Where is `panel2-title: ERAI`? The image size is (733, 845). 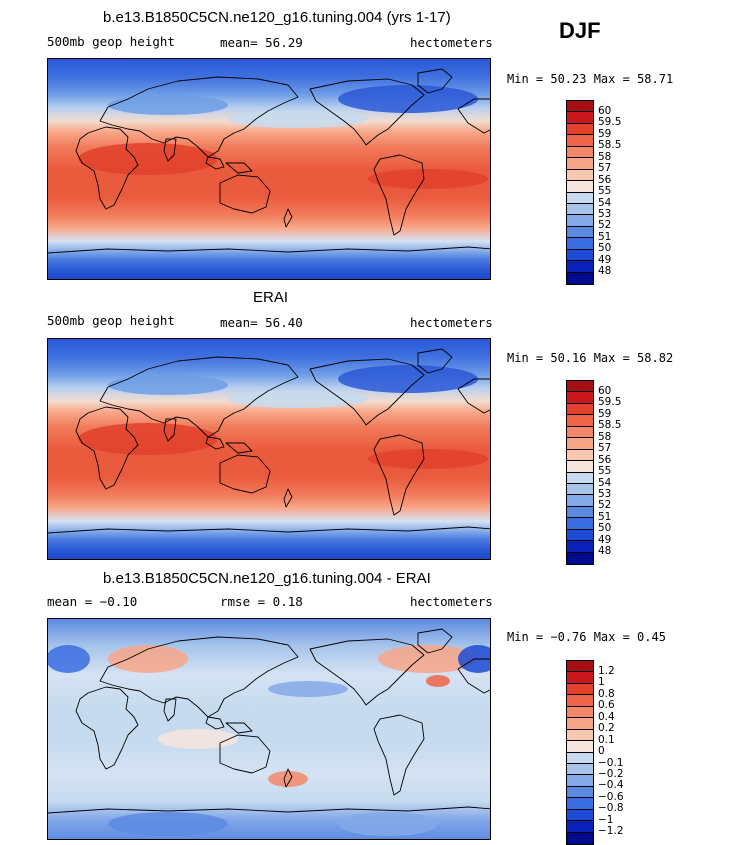
panel2-title: ERAI is located at coordinates (271, 297).